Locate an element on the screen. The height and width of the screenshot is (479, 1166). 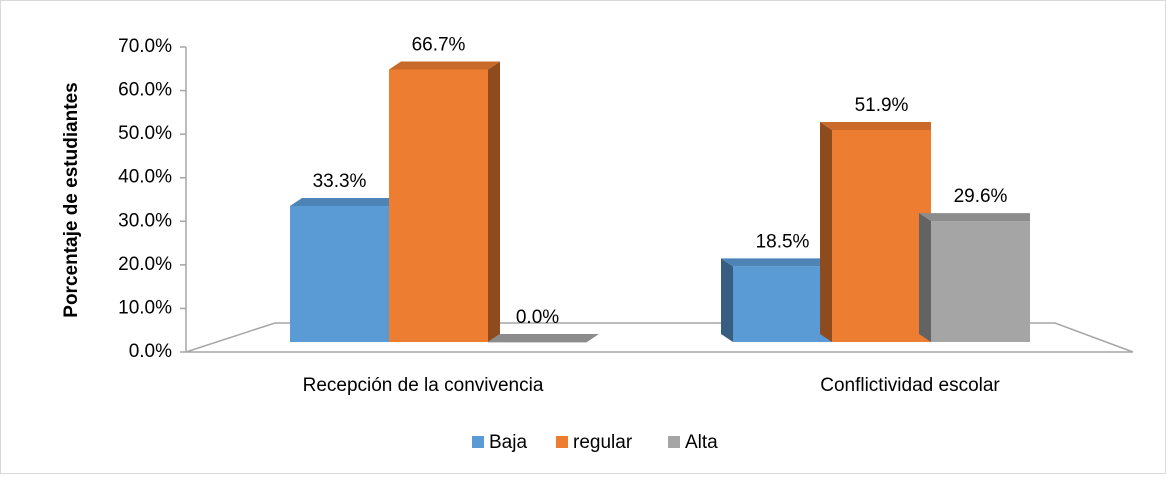
y-tick-label: 10.0% is located at coordinates (145, 307).